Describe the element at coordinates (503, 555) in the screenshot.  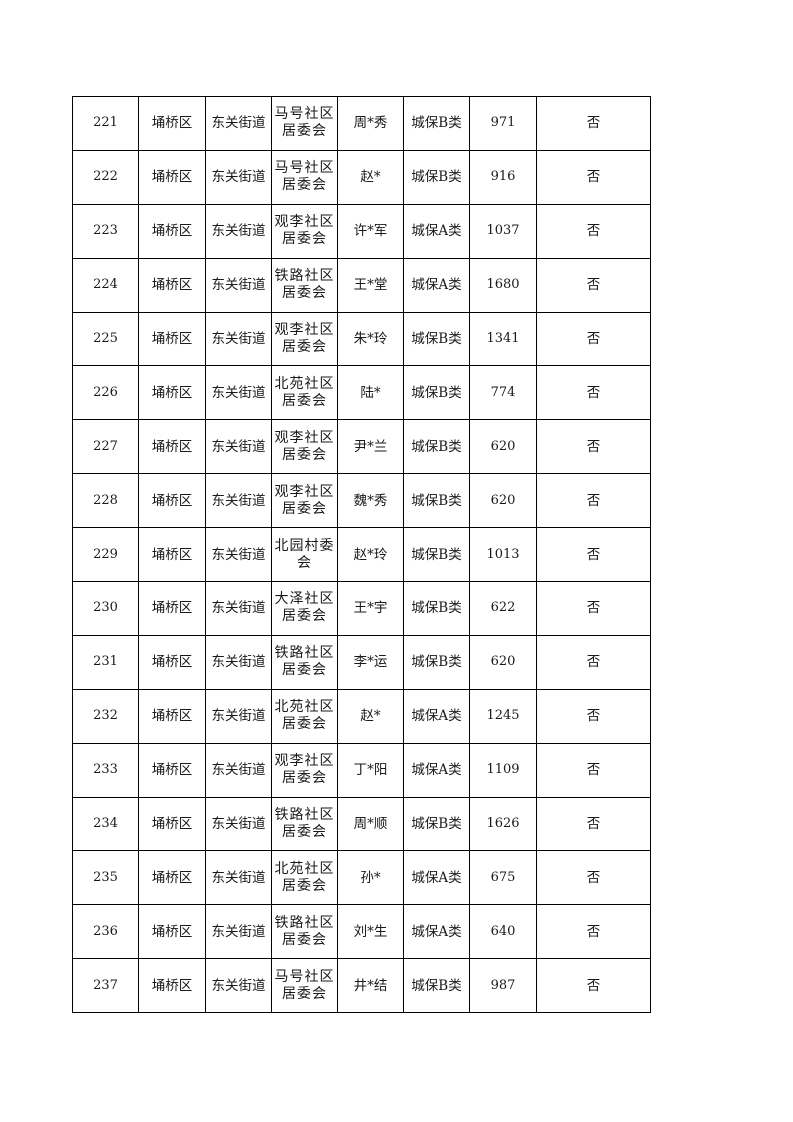
I see `amount-cell: 1013` at that location.